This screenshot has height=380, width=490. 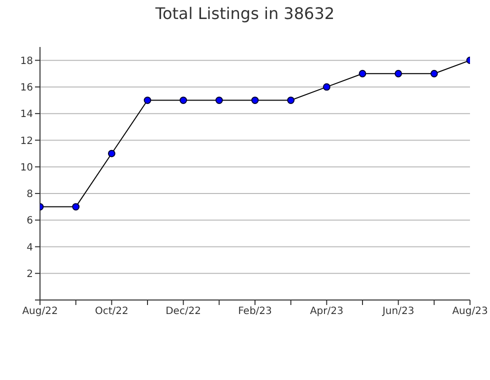 What do you see at coordinates (470, 312) in the screenshot?
I see `x-tick-label: Aug/23` at bounding box center [470, 312].